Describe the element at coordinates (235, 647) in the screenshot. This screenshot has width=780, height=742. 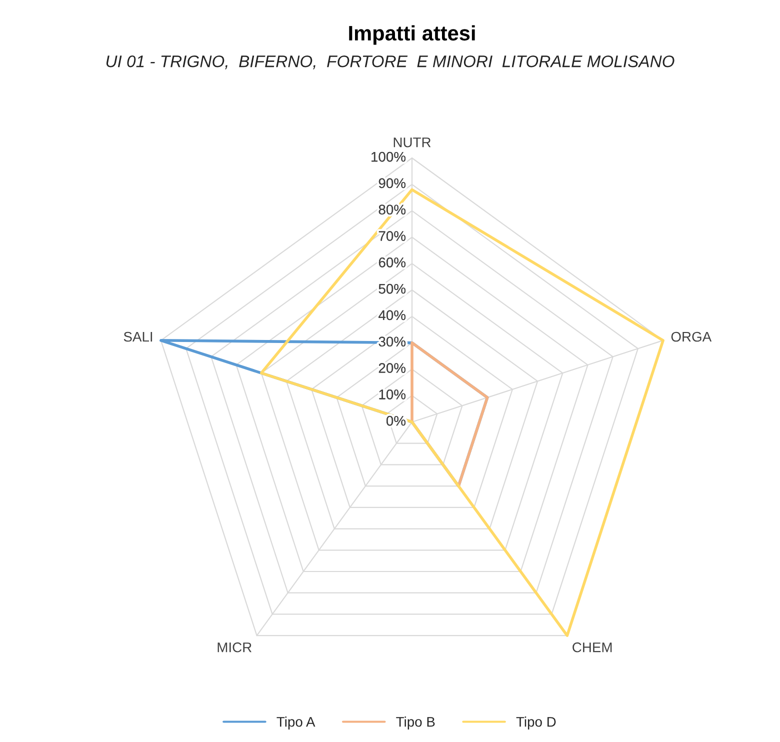
I see `spoke-label: MICR` at that location.